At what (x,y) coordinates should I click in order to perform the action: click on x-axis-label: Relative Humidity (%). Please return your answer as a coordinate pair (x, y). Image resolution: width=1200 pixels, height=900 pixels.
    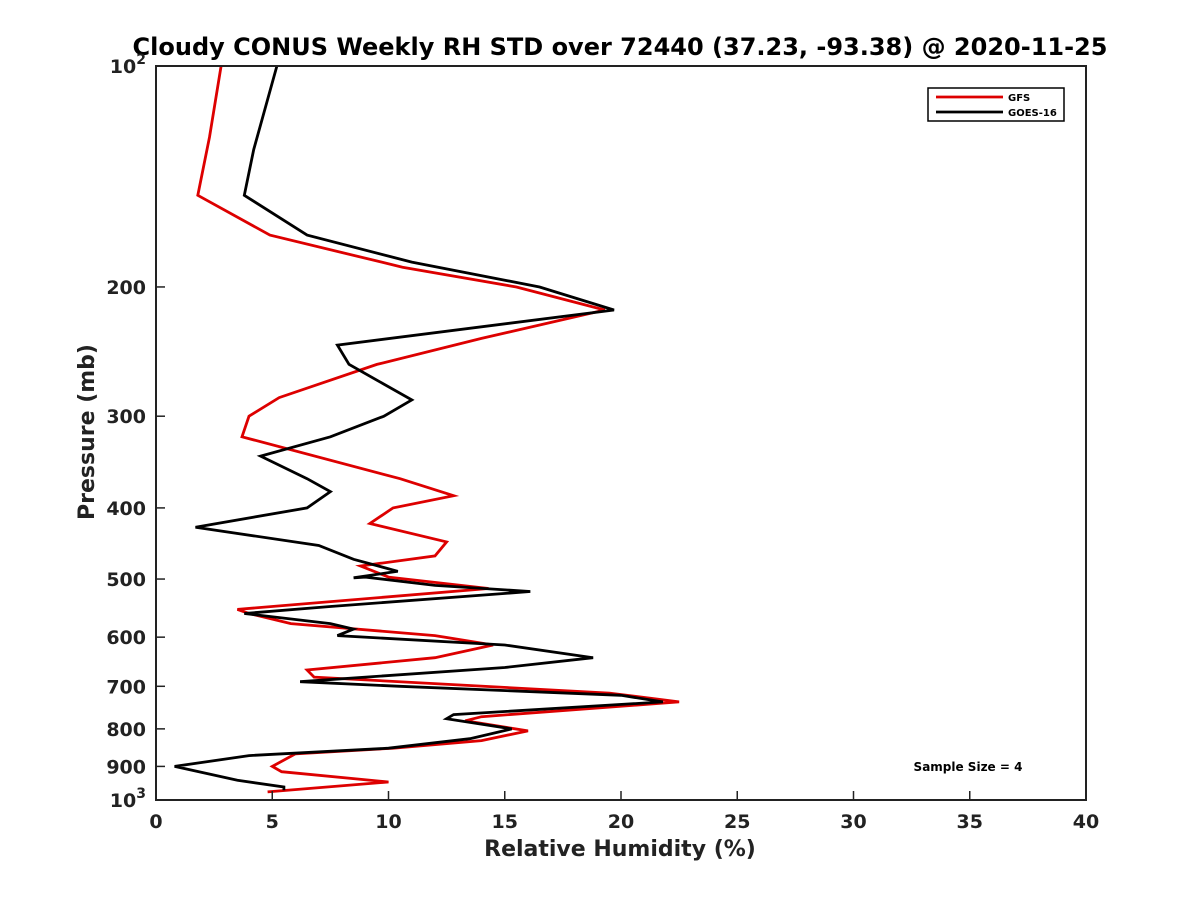
    Looking at the image, I should click on (620, 849).